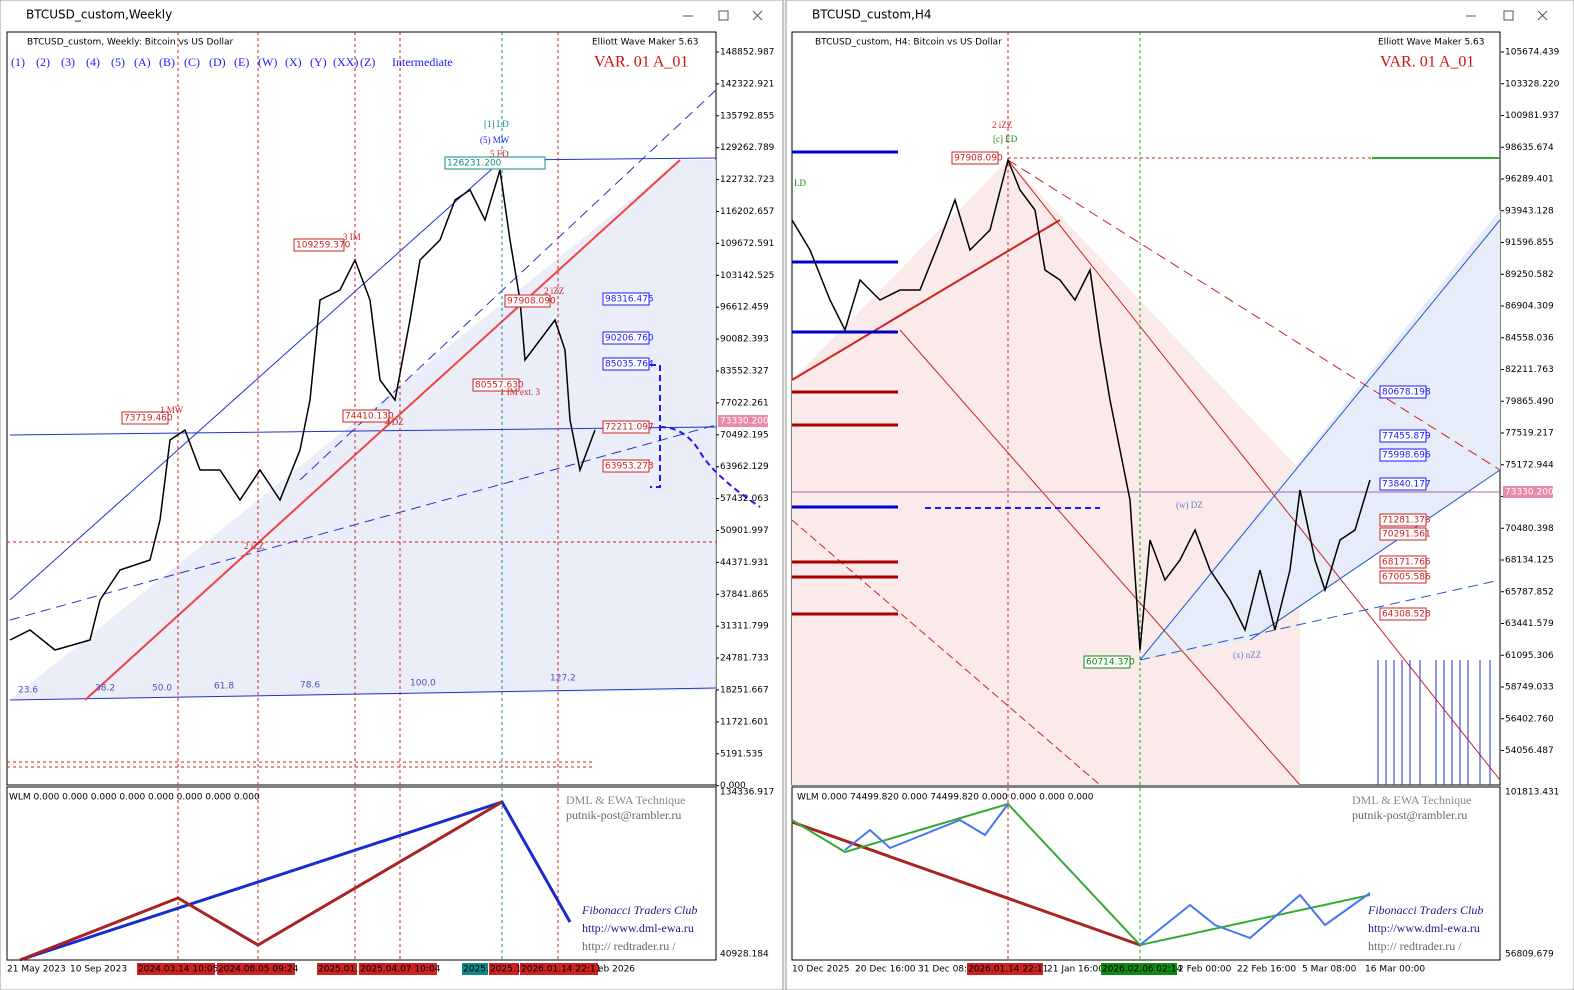  Describe the element at coordinates (744, 955) in the screenshot. I see `sub-axis-label: 40928.184` at that location.